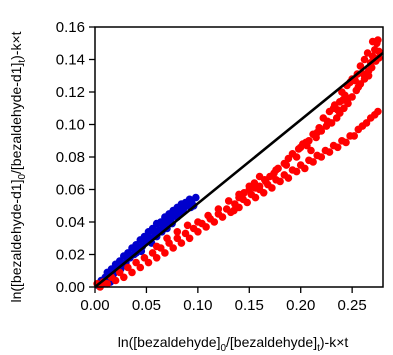 The image size is (393, 355). I want to click on x-tick-label: 0.25, so click(352, 305).